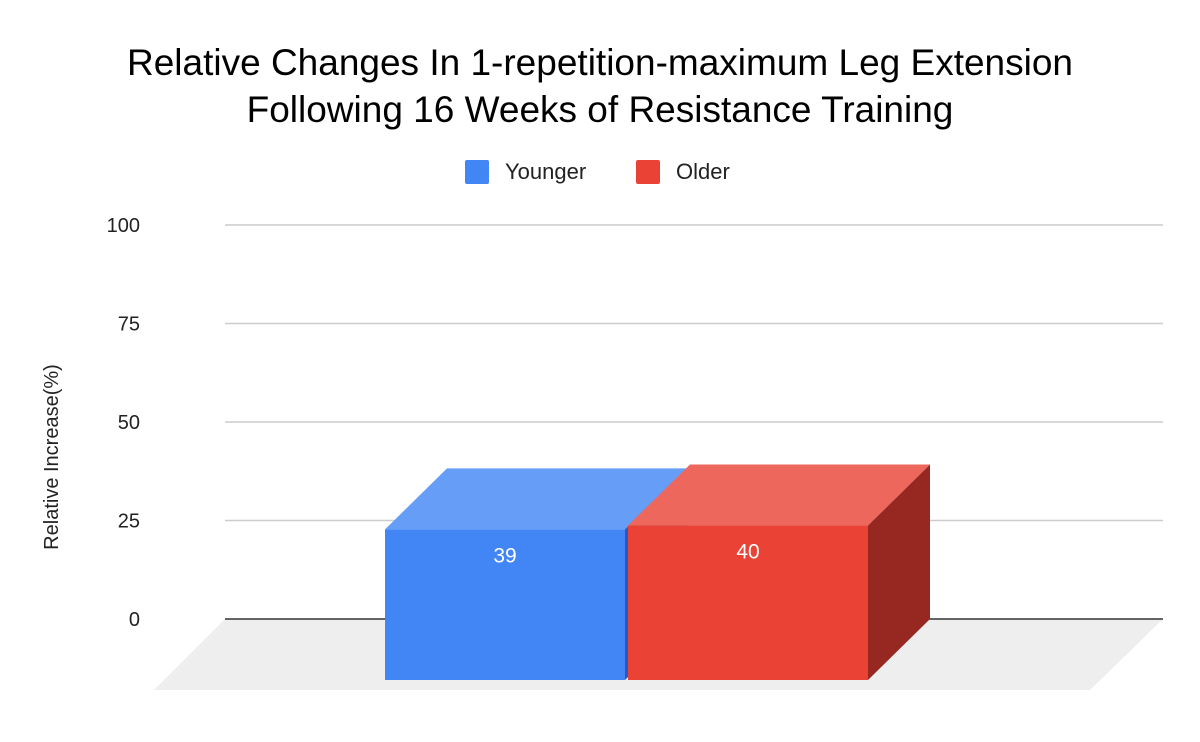  I want to click on y-tick-label: 75, so click(129, 325).